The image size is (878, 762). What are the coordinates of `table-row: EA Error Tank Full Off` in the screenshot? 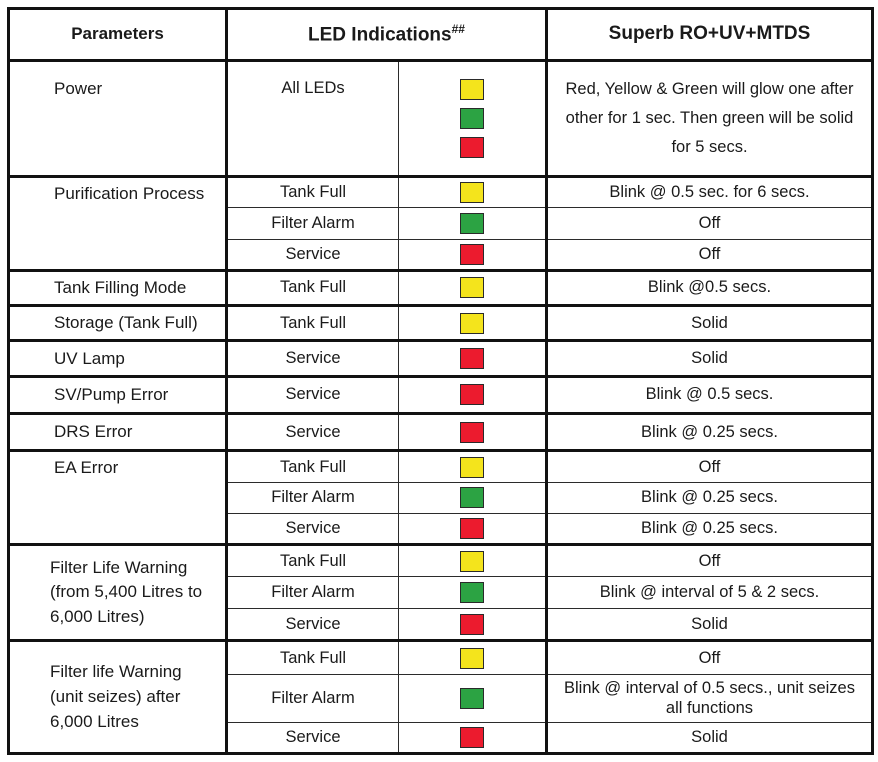 It's located at (440, 497).